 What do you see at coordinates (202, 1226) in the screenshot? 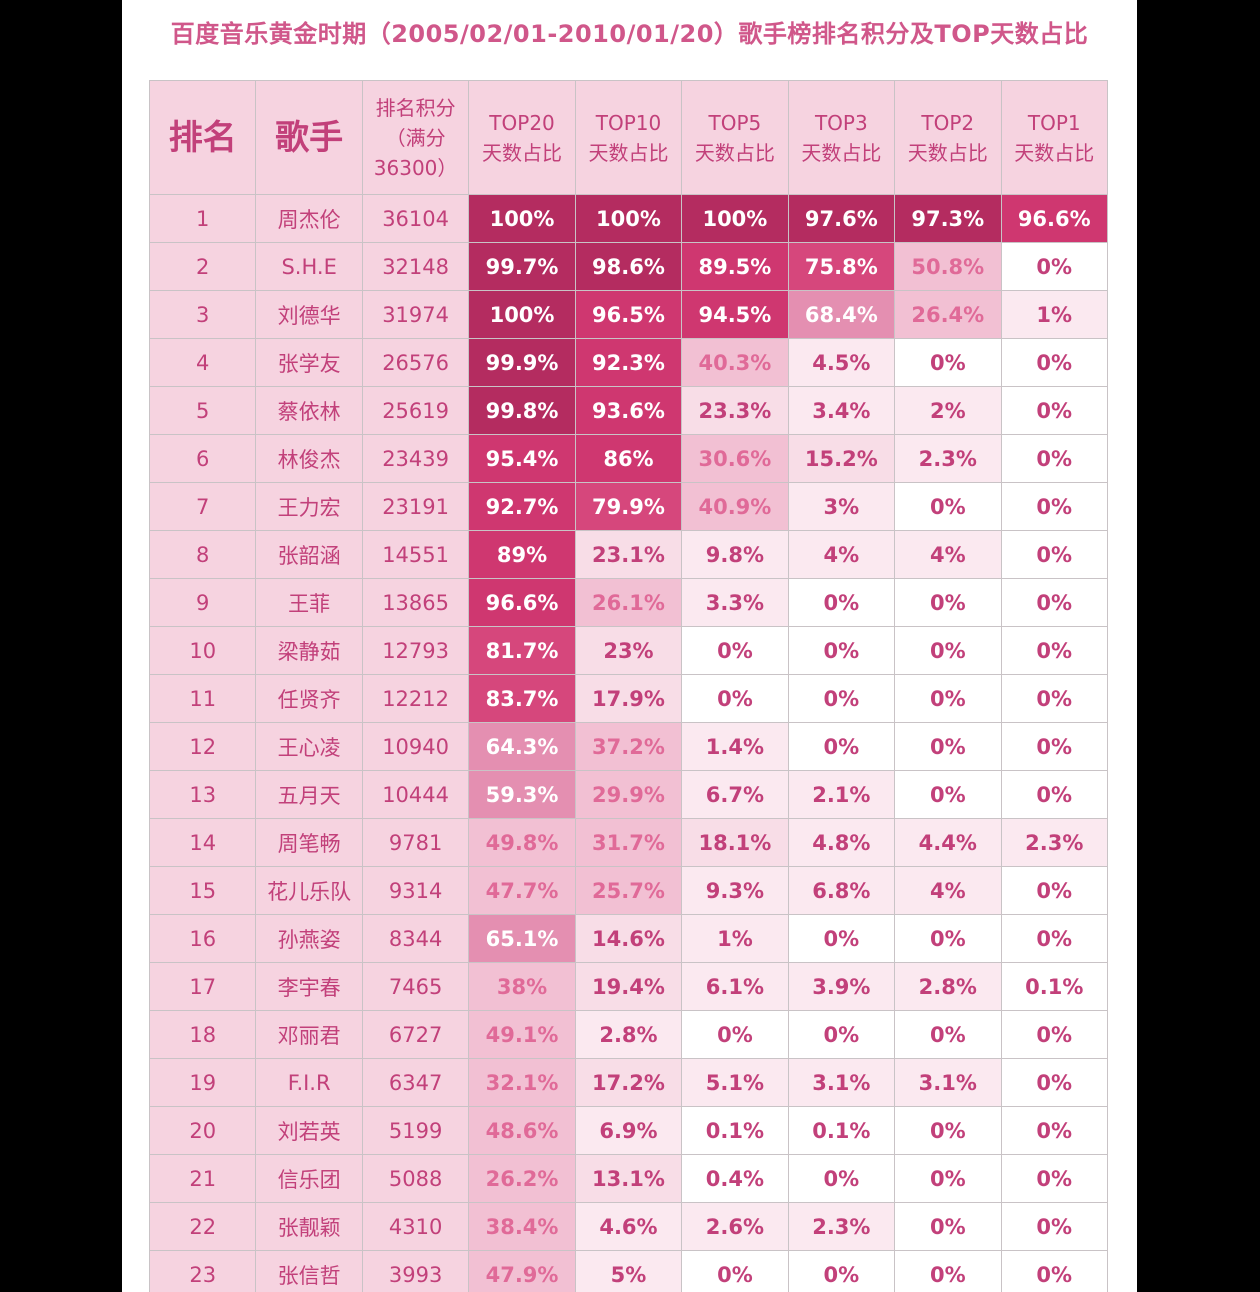
I see `cell: 22` at bounding box center [202, 1226].